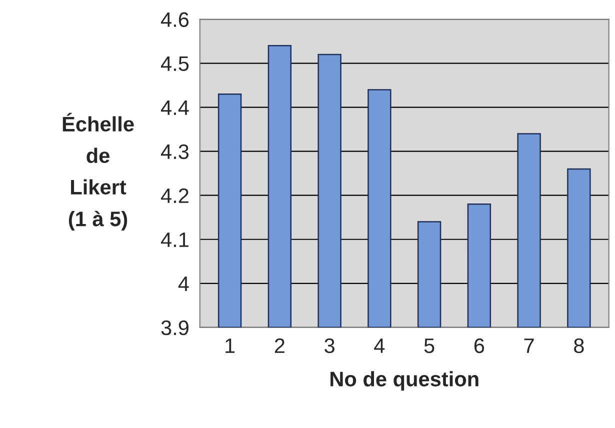 This screenshot has height=428, width=615. I want to click on y-tick-label: 4.5, so click(174, 64).